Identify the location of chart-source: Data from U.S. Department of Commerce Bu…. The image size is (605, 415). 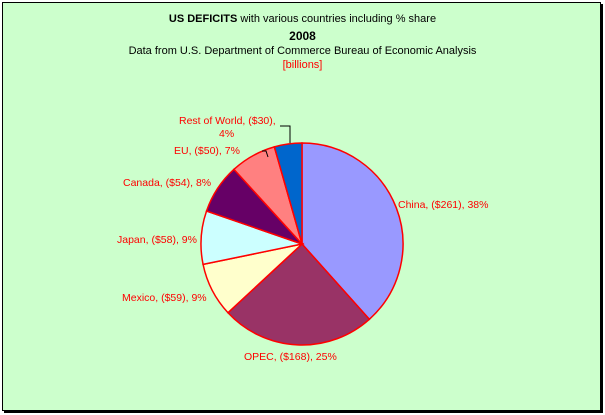
(302, 51).